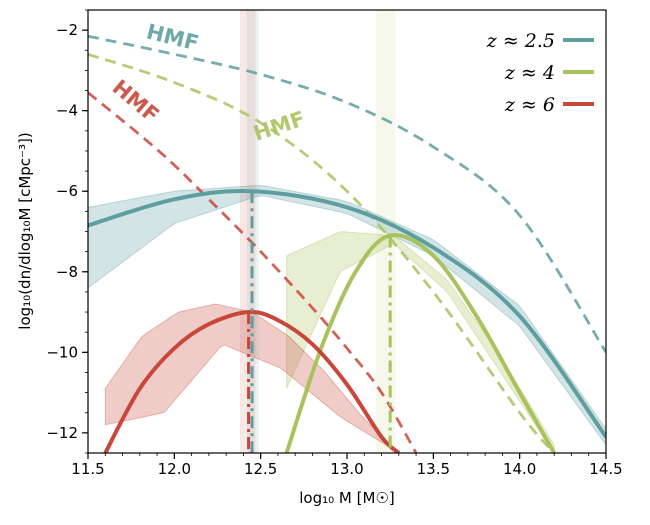  What do you see at coordinates (520, 41) in the screenshot?
I see `legend-label: z ≈ 2.5` at bounding box center [520, 41].